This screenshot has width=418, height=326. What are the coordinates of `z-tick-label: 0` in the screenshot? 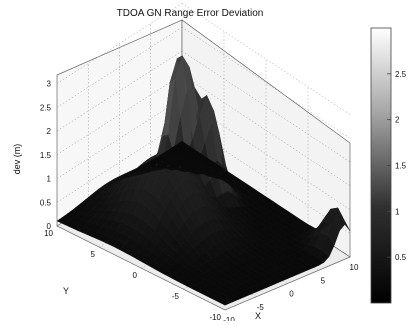 It's located at (49, 226).